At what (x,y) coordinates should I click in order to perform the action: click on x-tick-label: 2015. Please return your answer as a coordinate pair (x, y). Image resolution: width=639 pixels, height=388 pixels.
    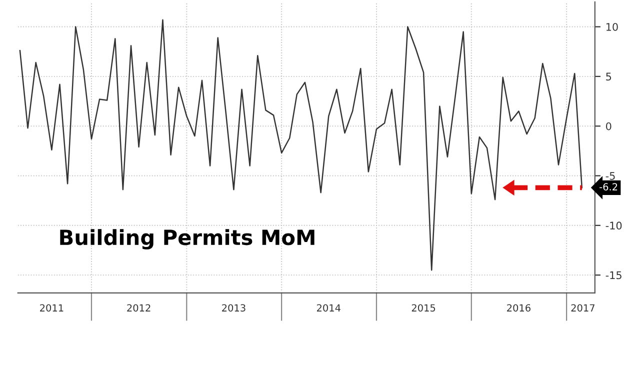
    Looking at the image, I should click on (424, 308).